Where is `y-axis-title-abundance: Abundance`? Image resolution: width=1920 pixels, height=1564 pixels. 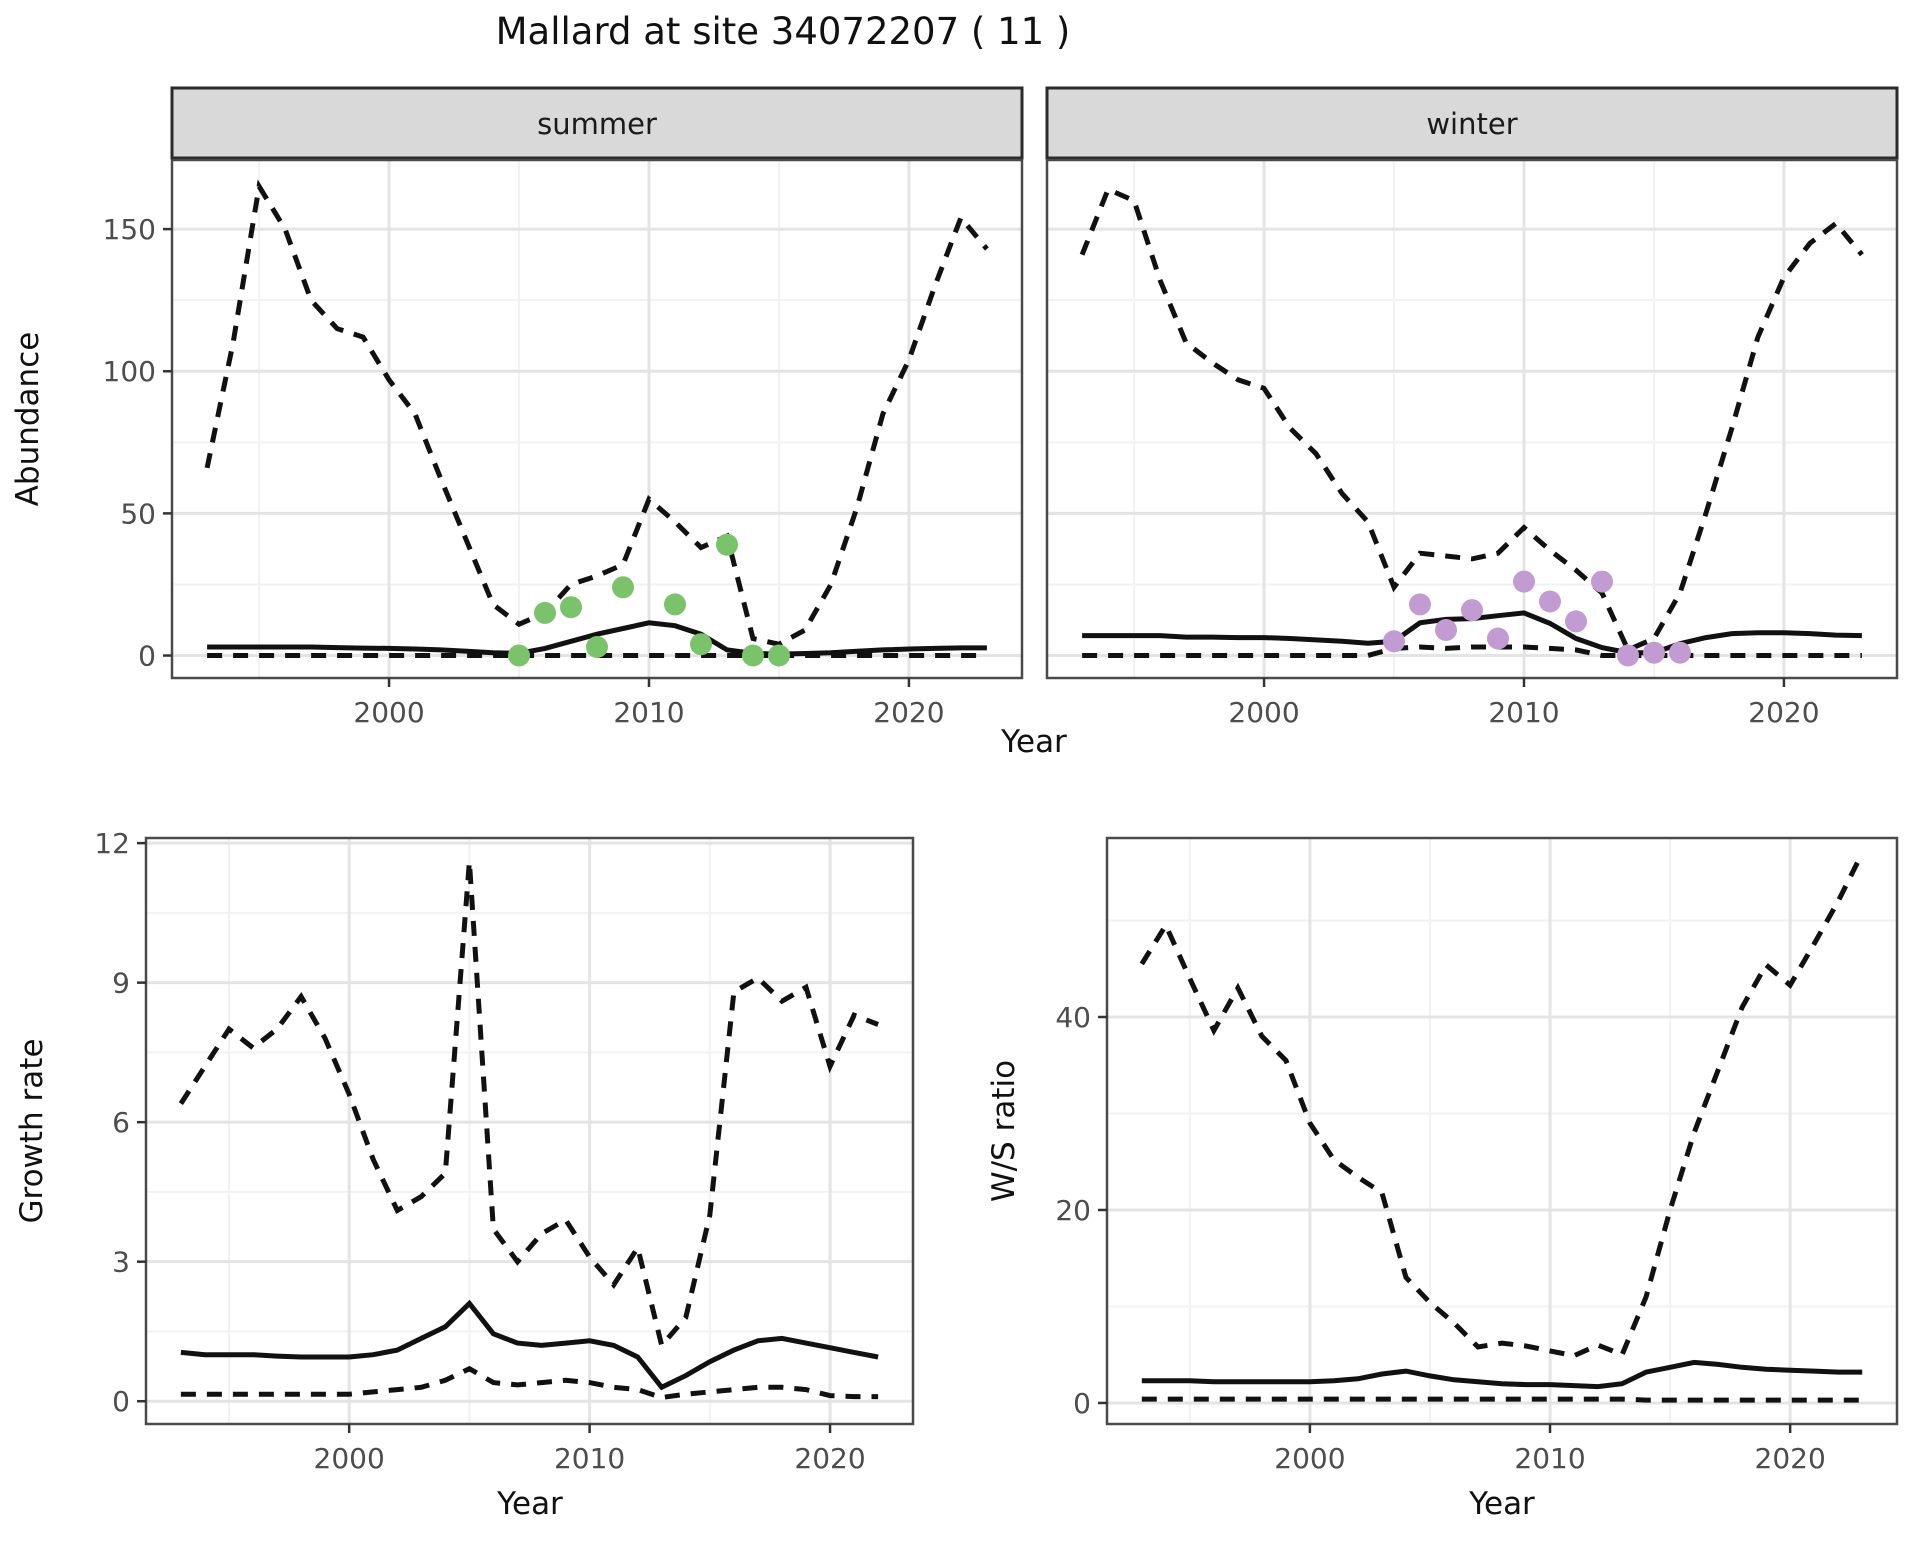
y-axis-title-abundance: Abundance is located at coordinates (28, 419).